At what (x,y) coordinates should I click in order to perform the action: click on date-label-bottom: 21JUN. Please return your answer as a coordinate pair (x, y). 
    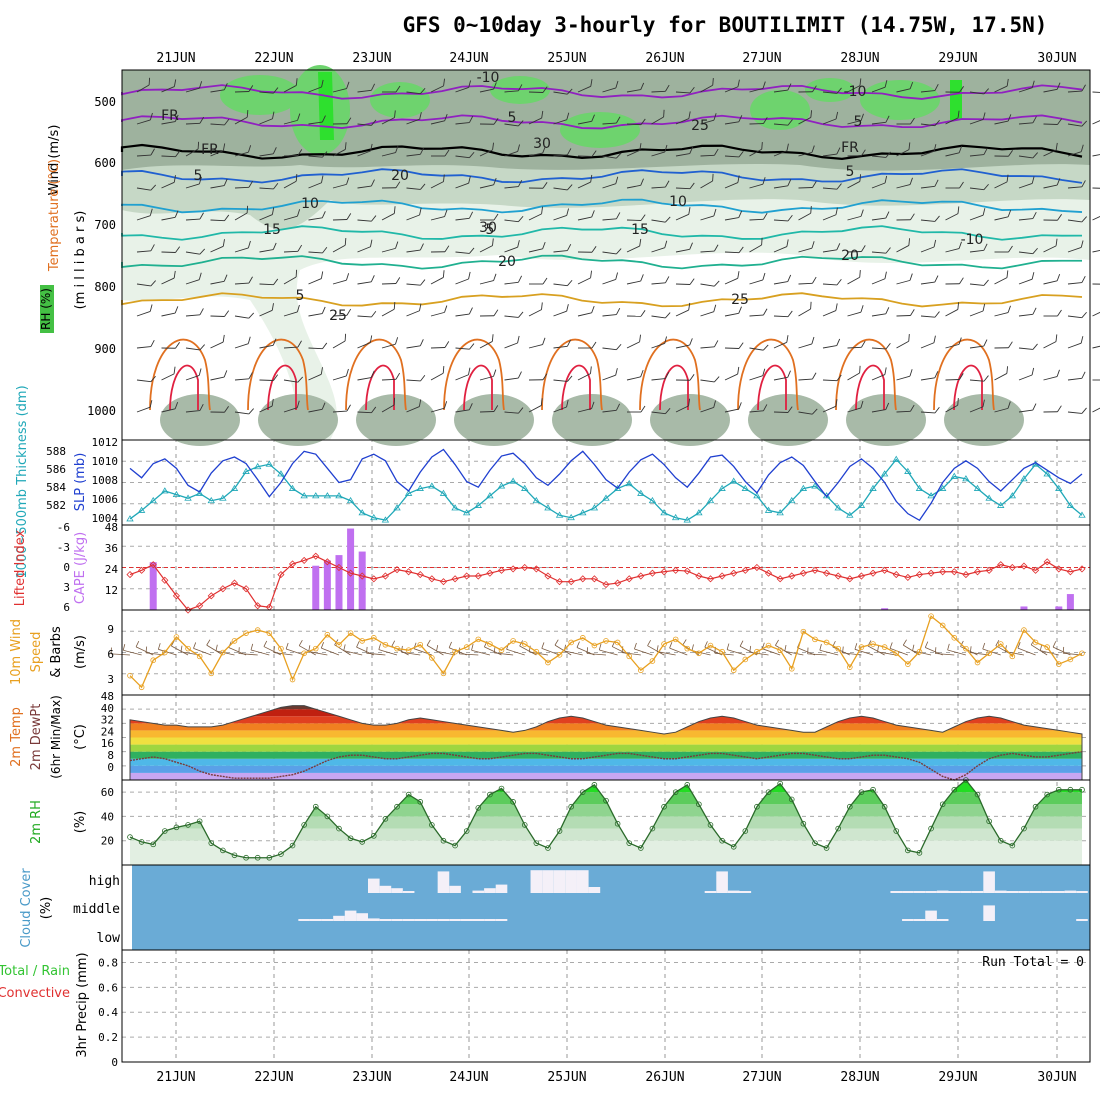
    Looking at the image, I should click on (175, 1077).